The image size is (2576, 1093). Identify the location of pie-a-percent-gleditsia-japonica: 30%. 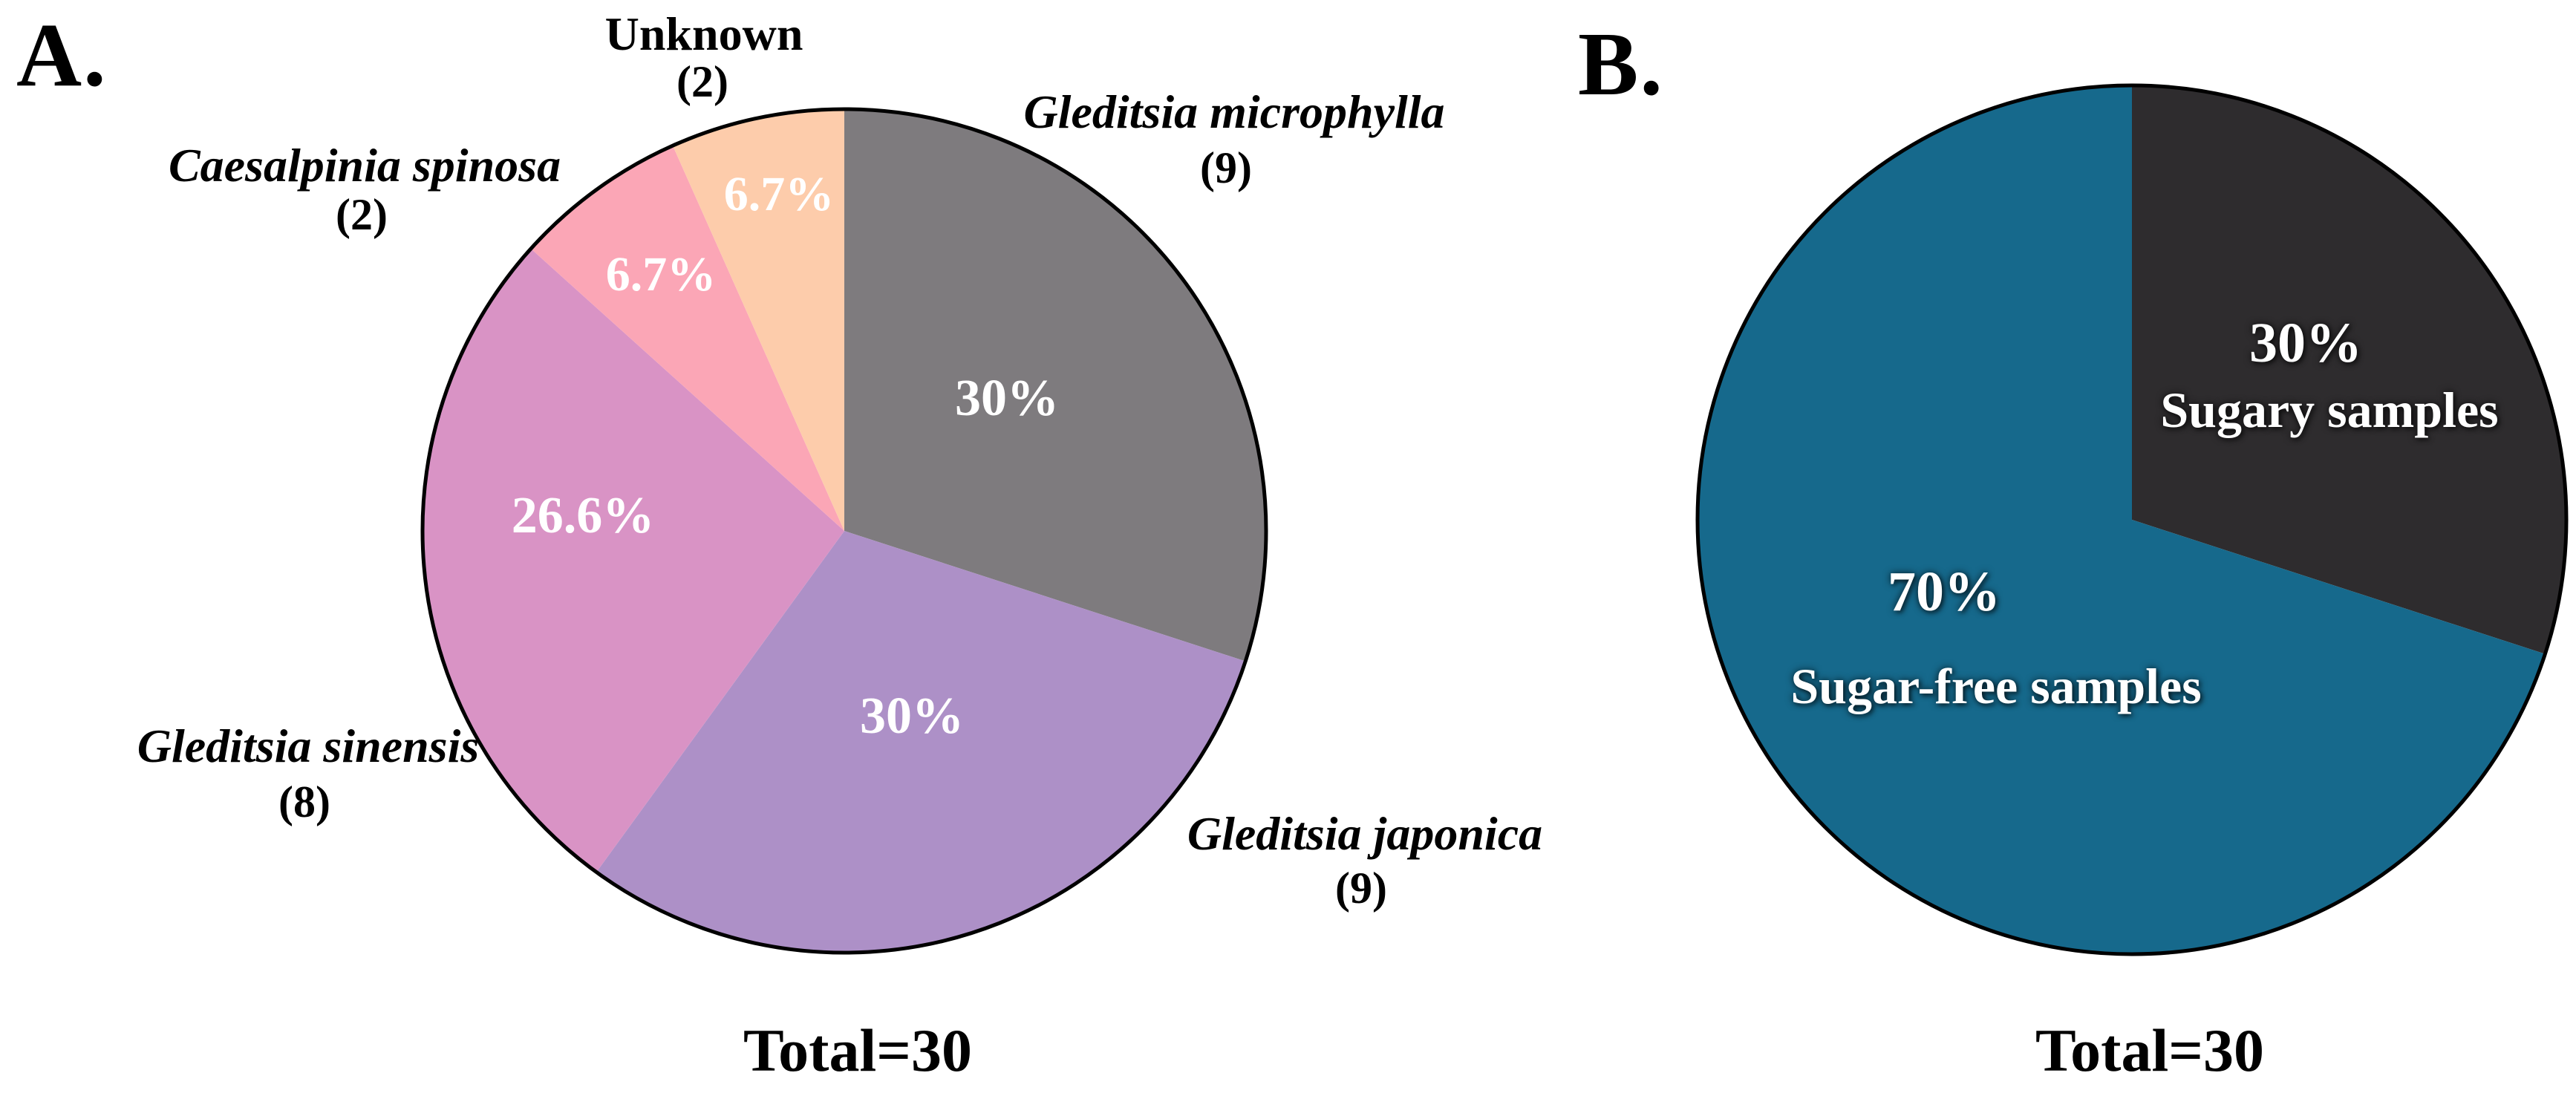
(912, 716).